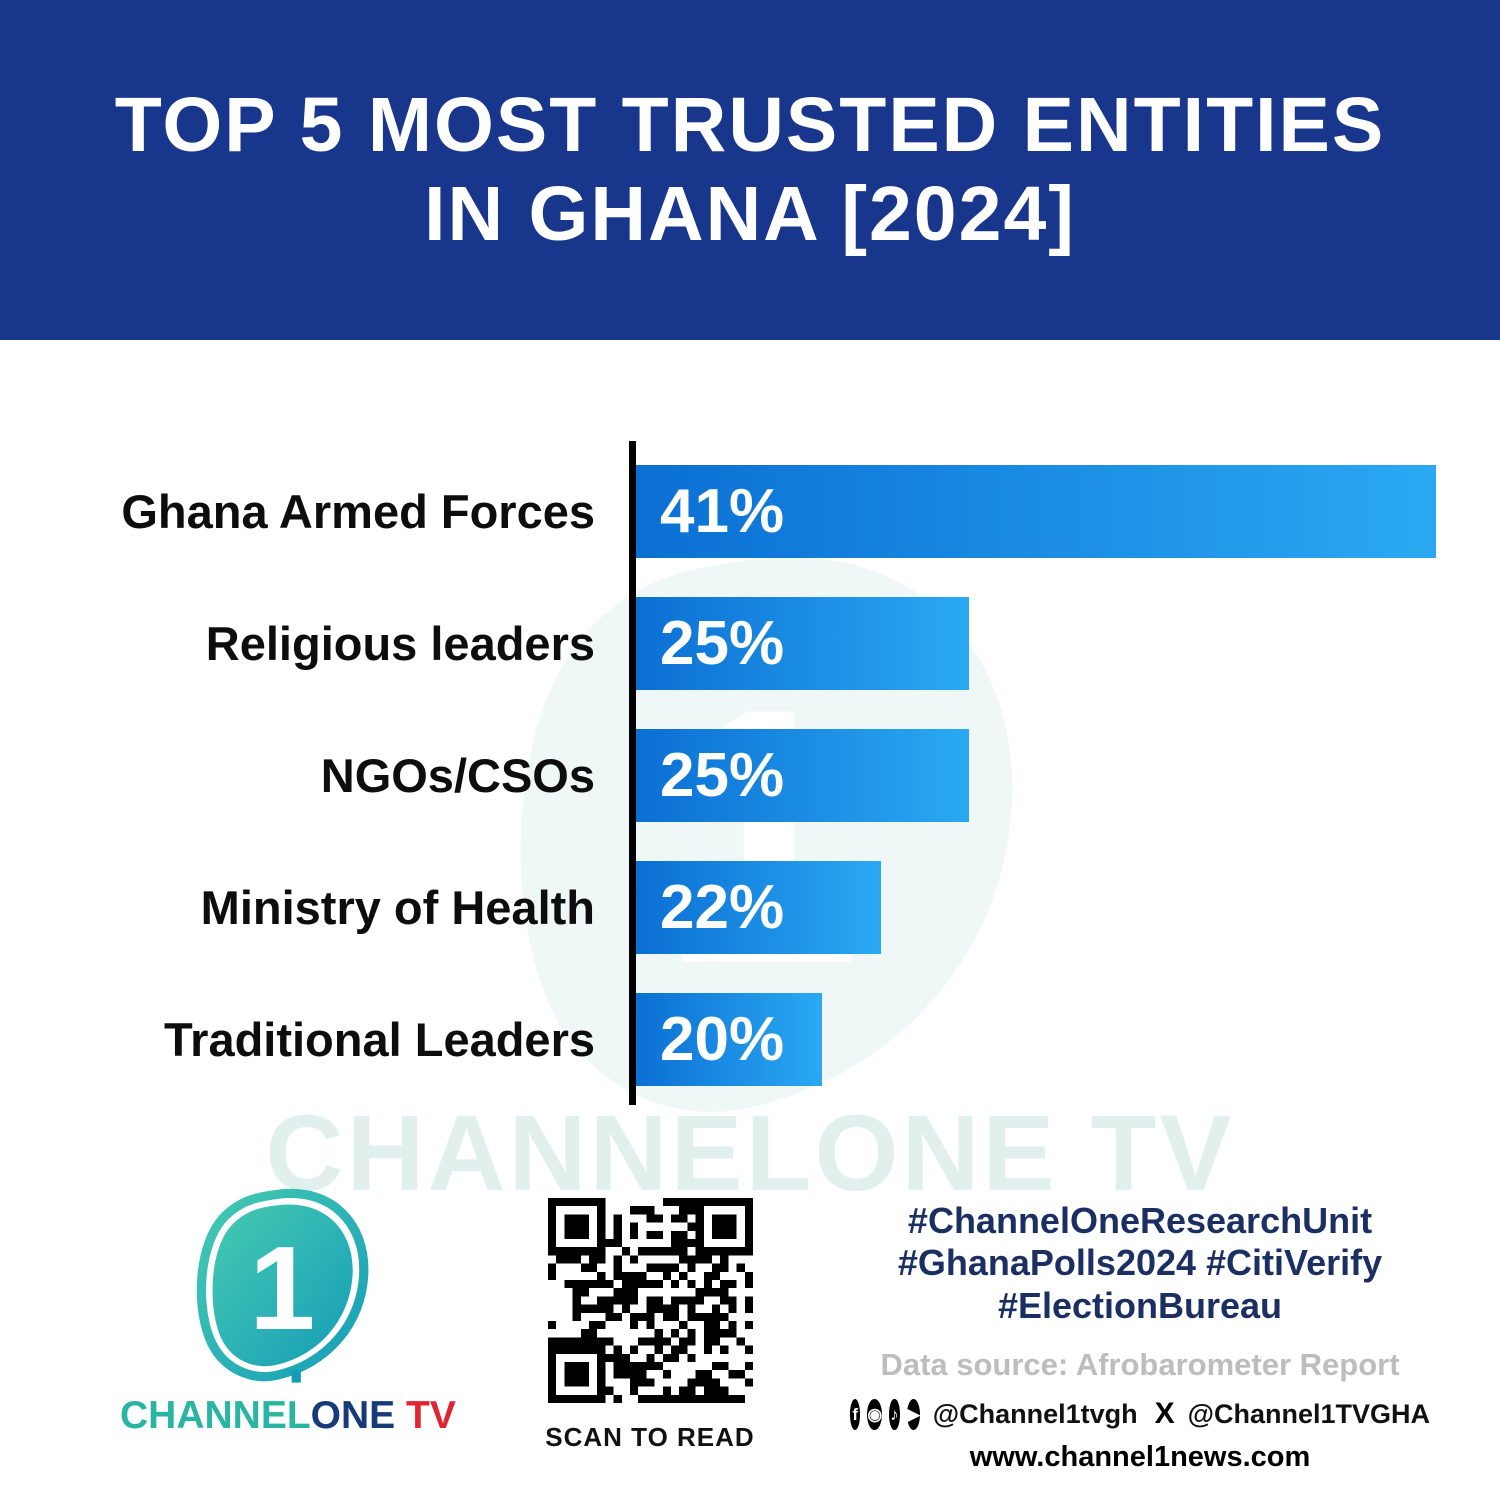  Describe the element at coordinates (722, 907) in the screenshot. I see `value-label: 22%` at that location.